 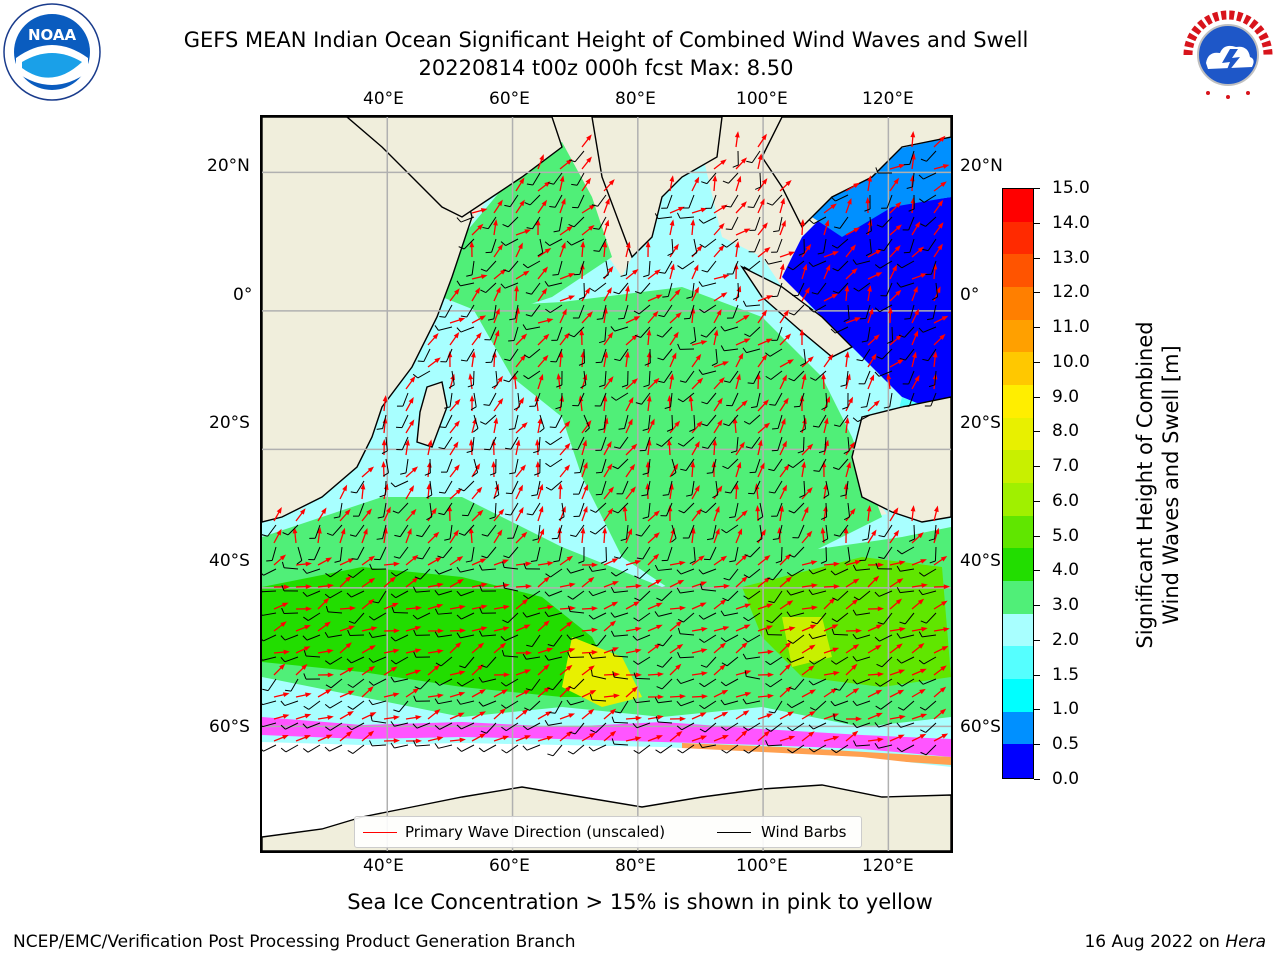 I want to click on colorbar-segment, so click(x=1018, y=761).